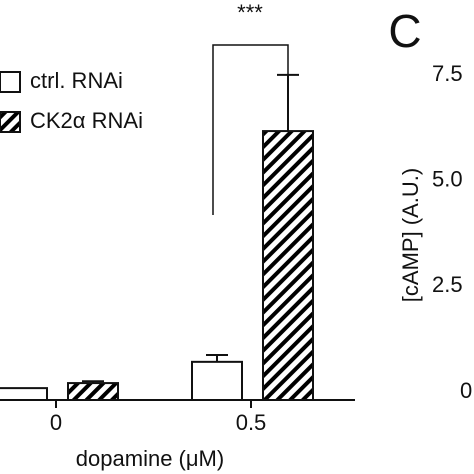  I want to click on y-tick-label: 0, so click(466, 390).